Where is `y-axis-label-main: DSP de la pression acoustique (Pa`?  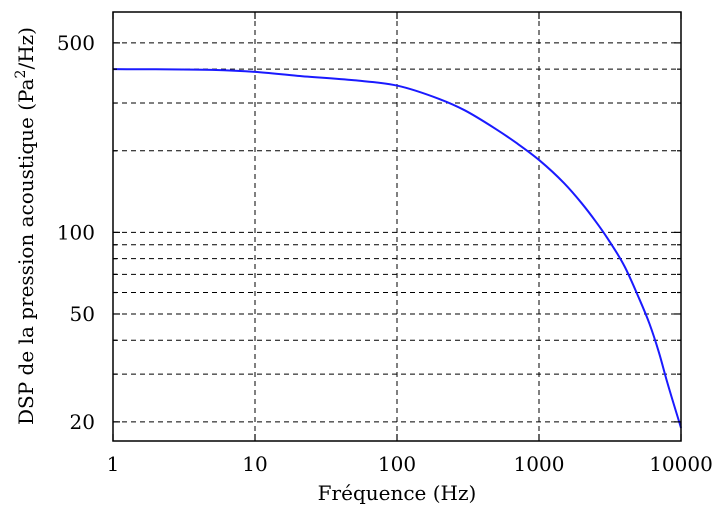 y-axis-label-main: DSP de la pression acoustique (Pa is located at coordinates (26, 251).